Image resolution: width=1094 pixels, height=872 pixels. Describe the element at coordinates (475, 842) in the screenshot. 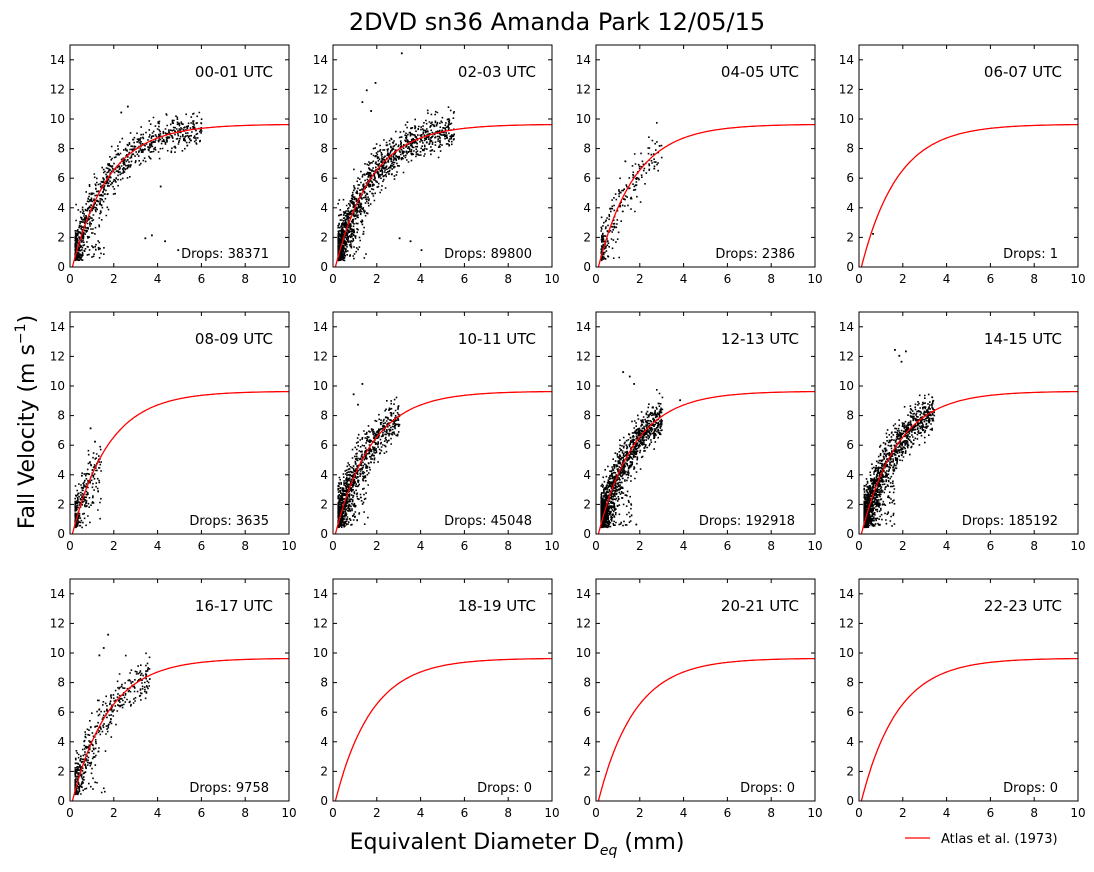

I see `x-axis-label-main: Equivalent Diameter D` at that location.